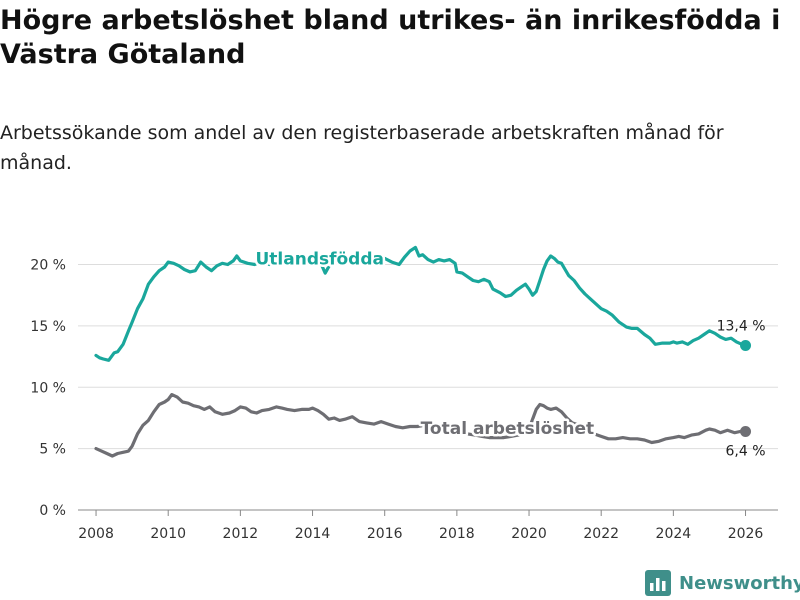 The height and width of the screenshot is (600, 800). Describe the element at coordinates (746, 534) in the screenshot. I see `x-tick-label: 2026` at that location.